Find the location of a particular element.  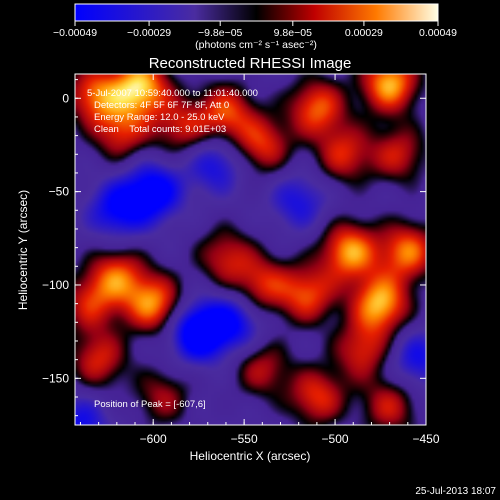

colorbar-tick-label: −9.8e−05 is located at coordinates (220, 33).